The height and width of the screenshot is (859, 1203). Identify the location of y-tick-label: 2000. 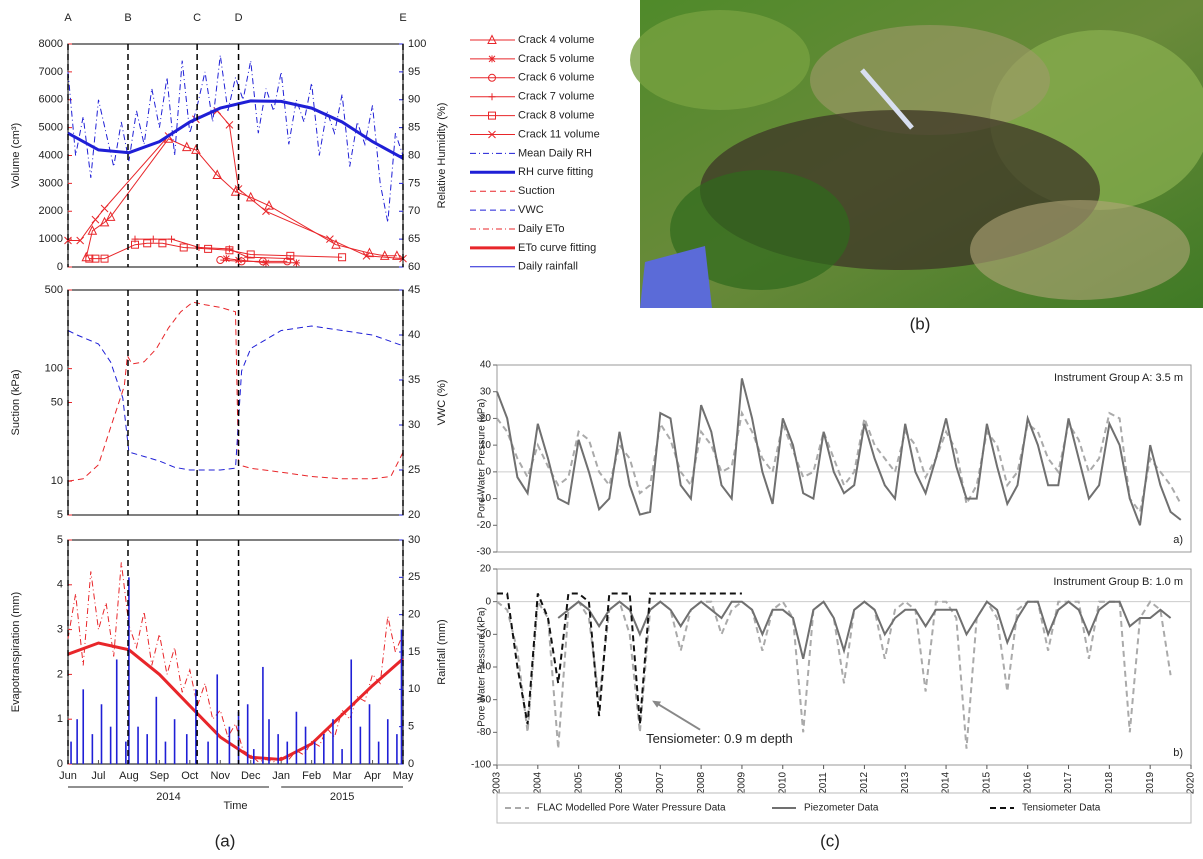
(51, 211).